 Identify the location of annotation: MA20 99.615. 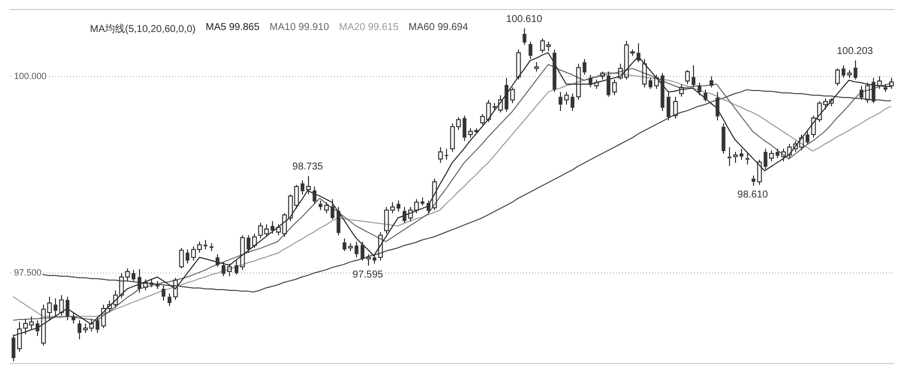
(369, 28).